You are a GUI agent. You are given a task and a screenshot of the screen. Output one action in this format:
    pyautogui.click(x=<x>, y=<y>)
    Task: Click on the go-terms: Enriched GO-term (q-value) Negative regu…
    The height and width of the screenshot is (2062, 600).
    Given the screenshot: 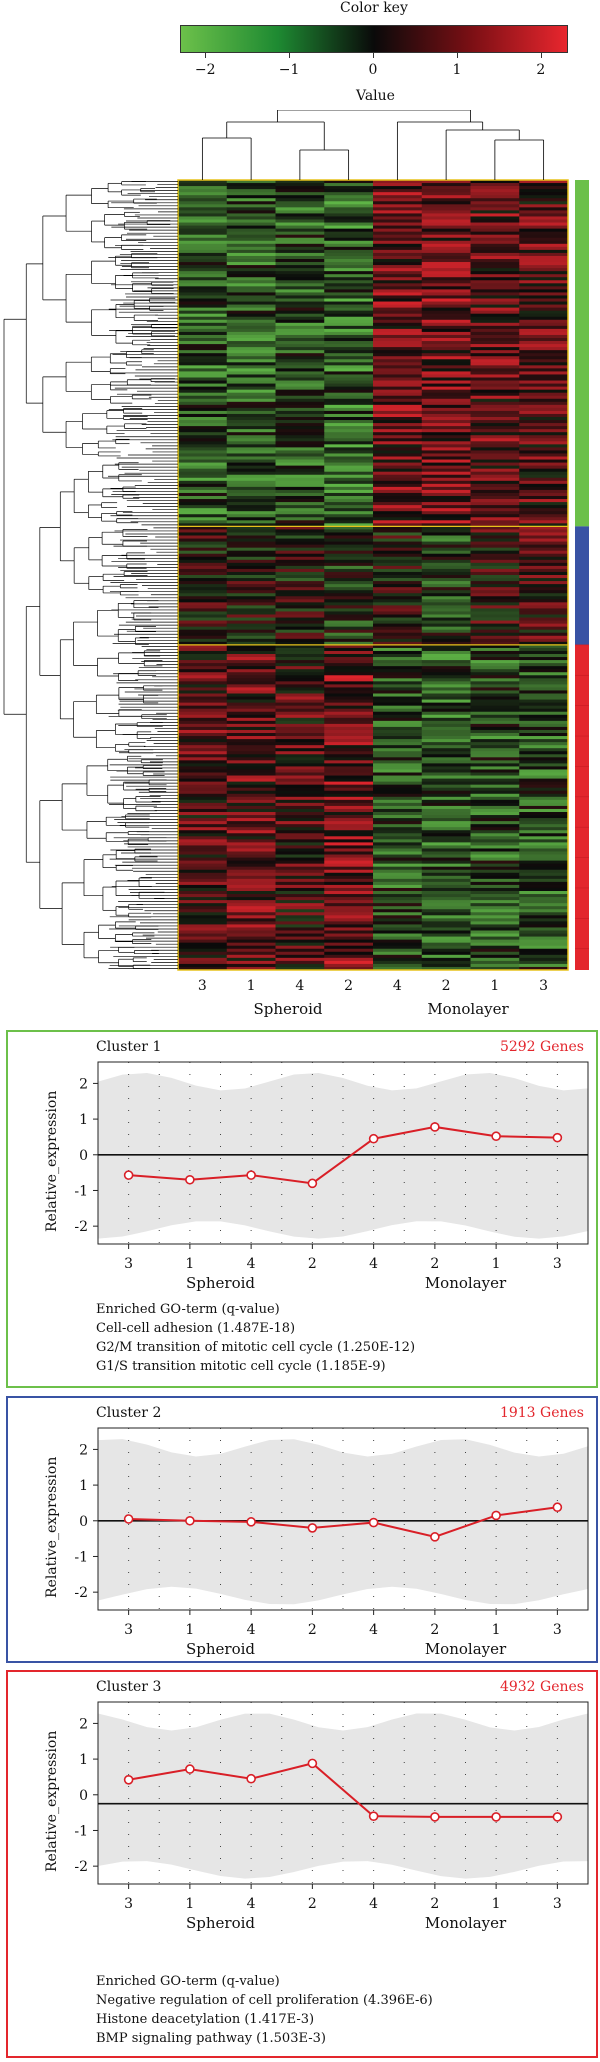 What is the action you would take?
    pyautogui.click(x=264, y=2010)
    